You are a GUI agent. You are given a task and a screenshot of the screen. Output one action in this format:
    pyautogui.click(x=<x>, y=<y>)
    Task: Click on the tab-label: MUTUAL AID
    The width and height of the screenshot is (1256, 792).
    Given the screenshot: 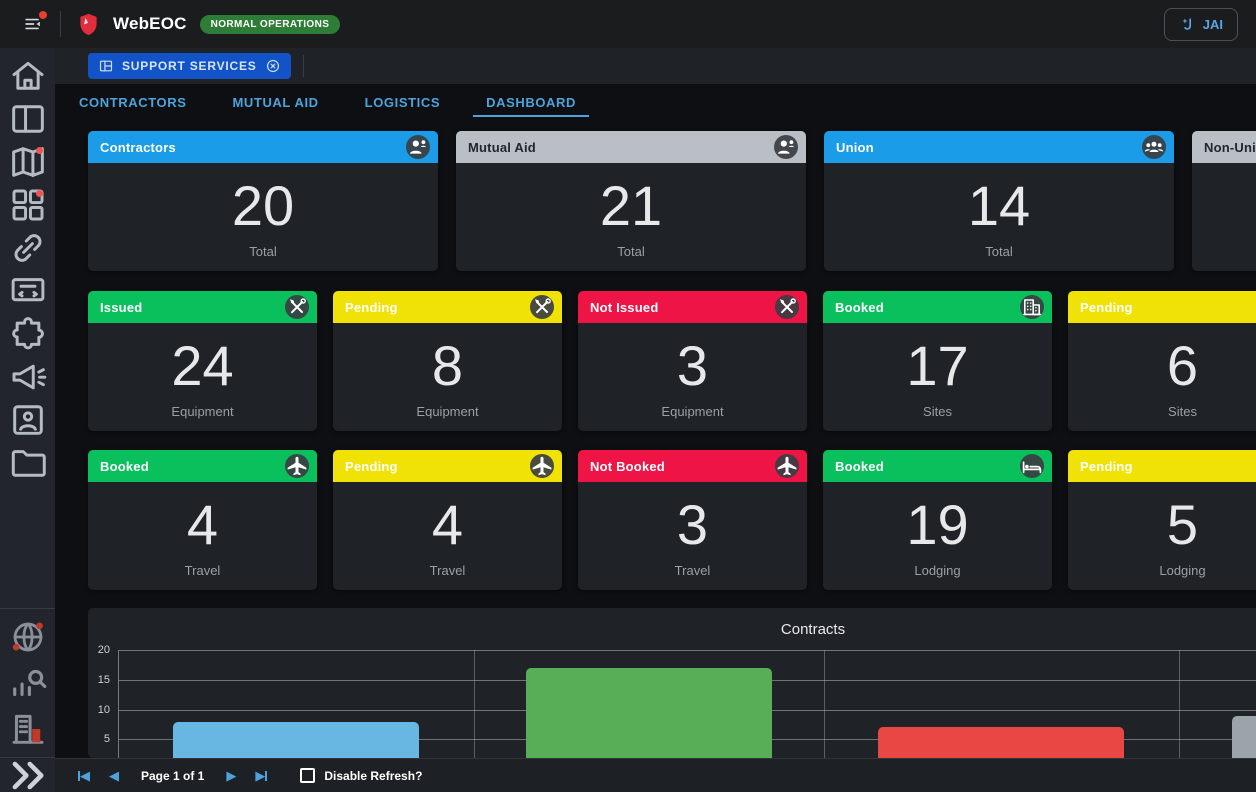 What is the action you would take?
    pyautogui.click(x=275, y=102)
    